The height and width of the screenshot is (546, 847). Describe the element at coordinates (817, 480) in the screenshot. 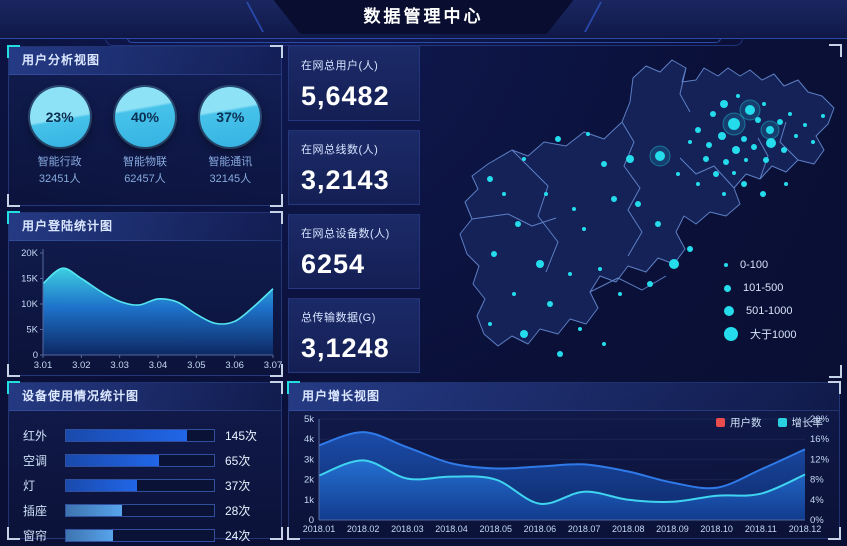

I see `svg-text: 8%` at that location.